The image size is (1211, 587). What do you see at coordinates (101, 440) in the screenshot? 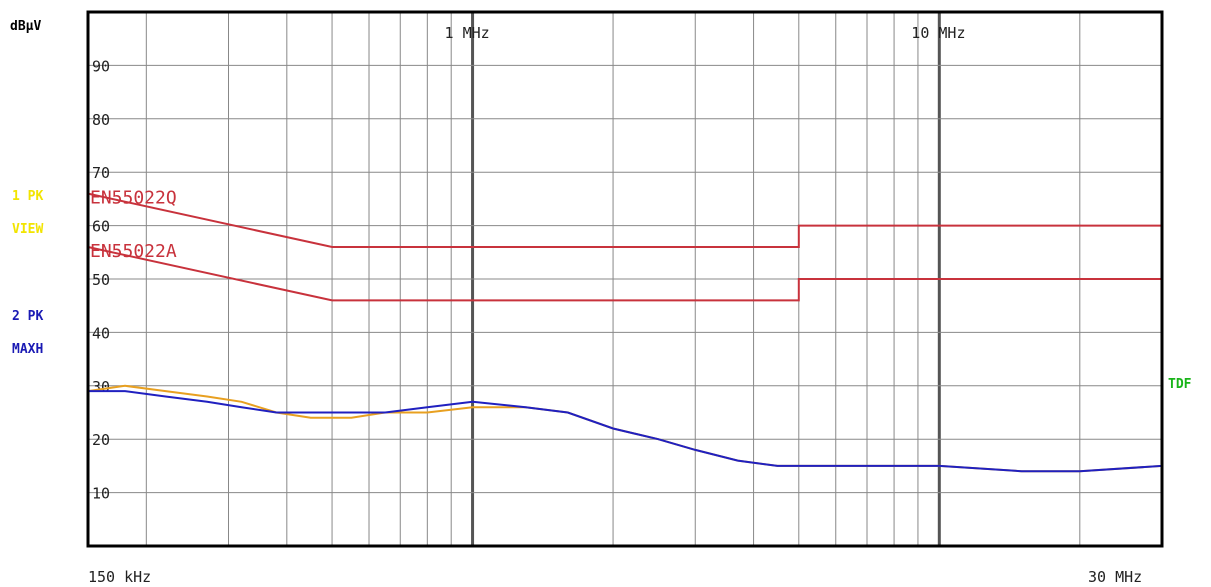
I see `y-tick-label: 20` at bounding box center [101, 440].